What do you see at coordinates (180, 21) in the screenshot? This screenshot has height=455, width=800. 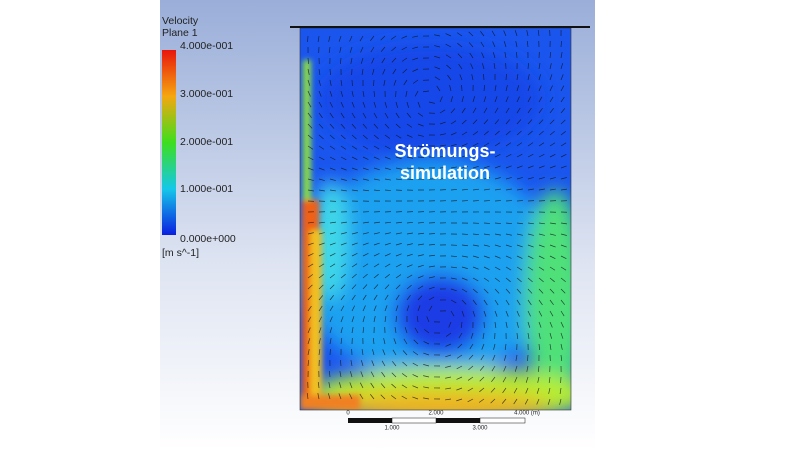 I see `legend-title: Velocity` at bounding box center [180, 21].